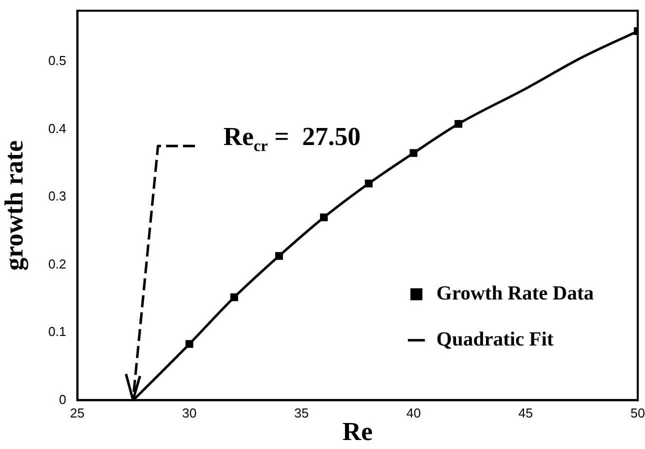  Describe the element at coordinates (189, 413) in the screenshot. I see `x-tick-label: 30` at that location.